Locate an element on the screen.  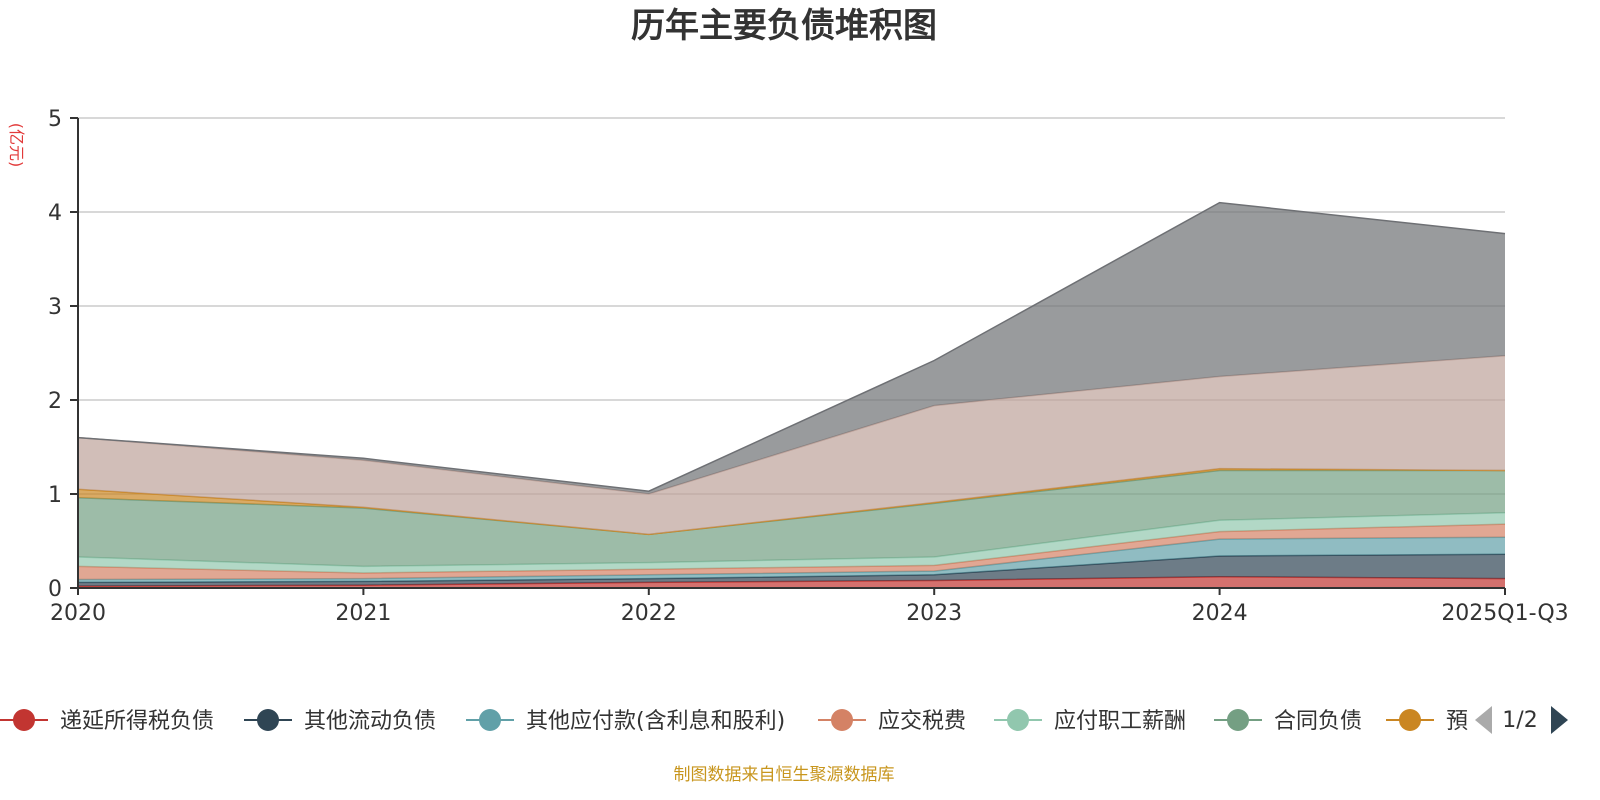
y-tick-label: 4 is located at coordinates (55, 213).